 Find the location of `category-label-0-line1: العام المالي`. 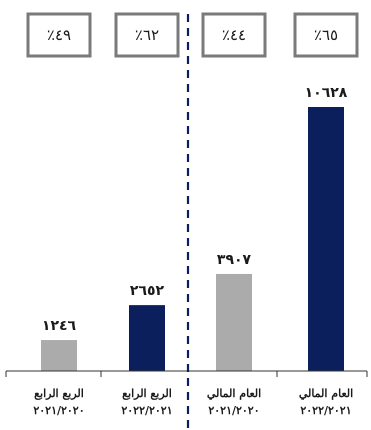

category-label-0-line1: العام المالي is located at coordinates (326, 394).